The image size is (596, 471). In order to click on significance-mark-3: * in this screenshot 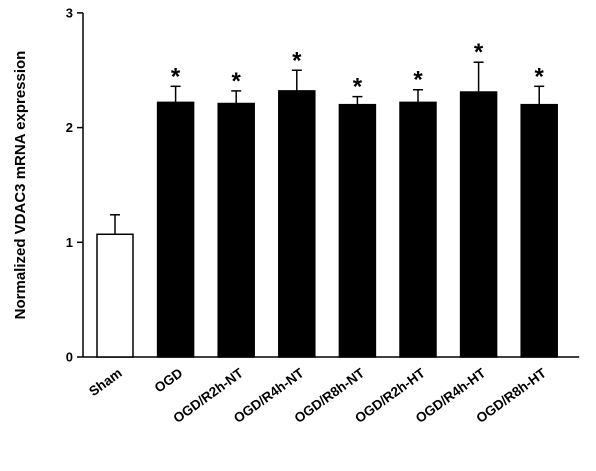, I will do `click(297, 60)`.